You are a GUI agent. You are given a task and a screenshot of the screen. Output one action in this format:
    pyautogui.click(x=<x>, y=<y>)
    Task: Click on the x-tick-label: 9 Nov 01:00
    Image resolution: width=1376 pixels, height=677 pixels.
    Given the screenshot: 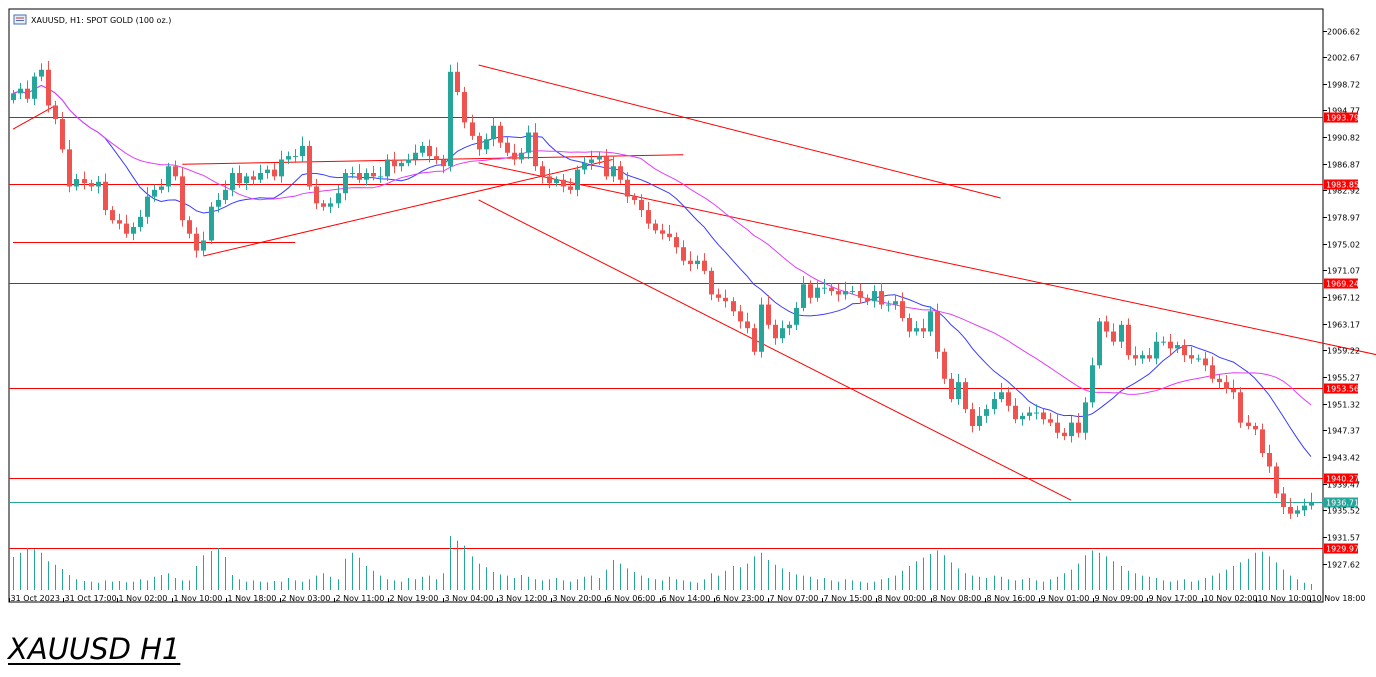 What is the action you would take?
    pyautogui.click(x=1065, y=598)
    